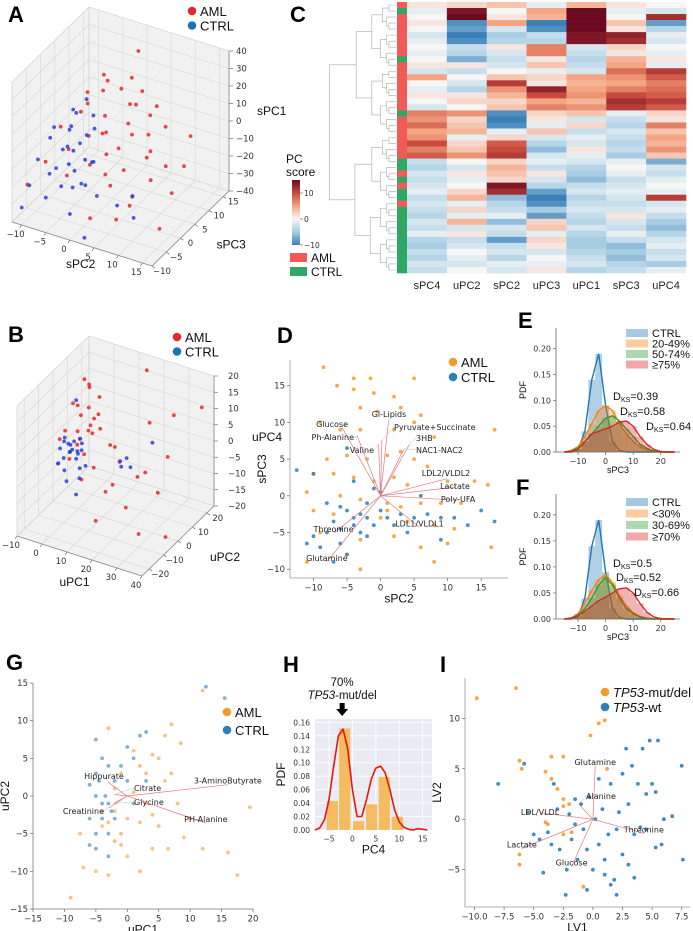 Image resolution: width=693 pixels, height=931 pixels. I want to click on y-tick-label: −20, so click(160, 575).